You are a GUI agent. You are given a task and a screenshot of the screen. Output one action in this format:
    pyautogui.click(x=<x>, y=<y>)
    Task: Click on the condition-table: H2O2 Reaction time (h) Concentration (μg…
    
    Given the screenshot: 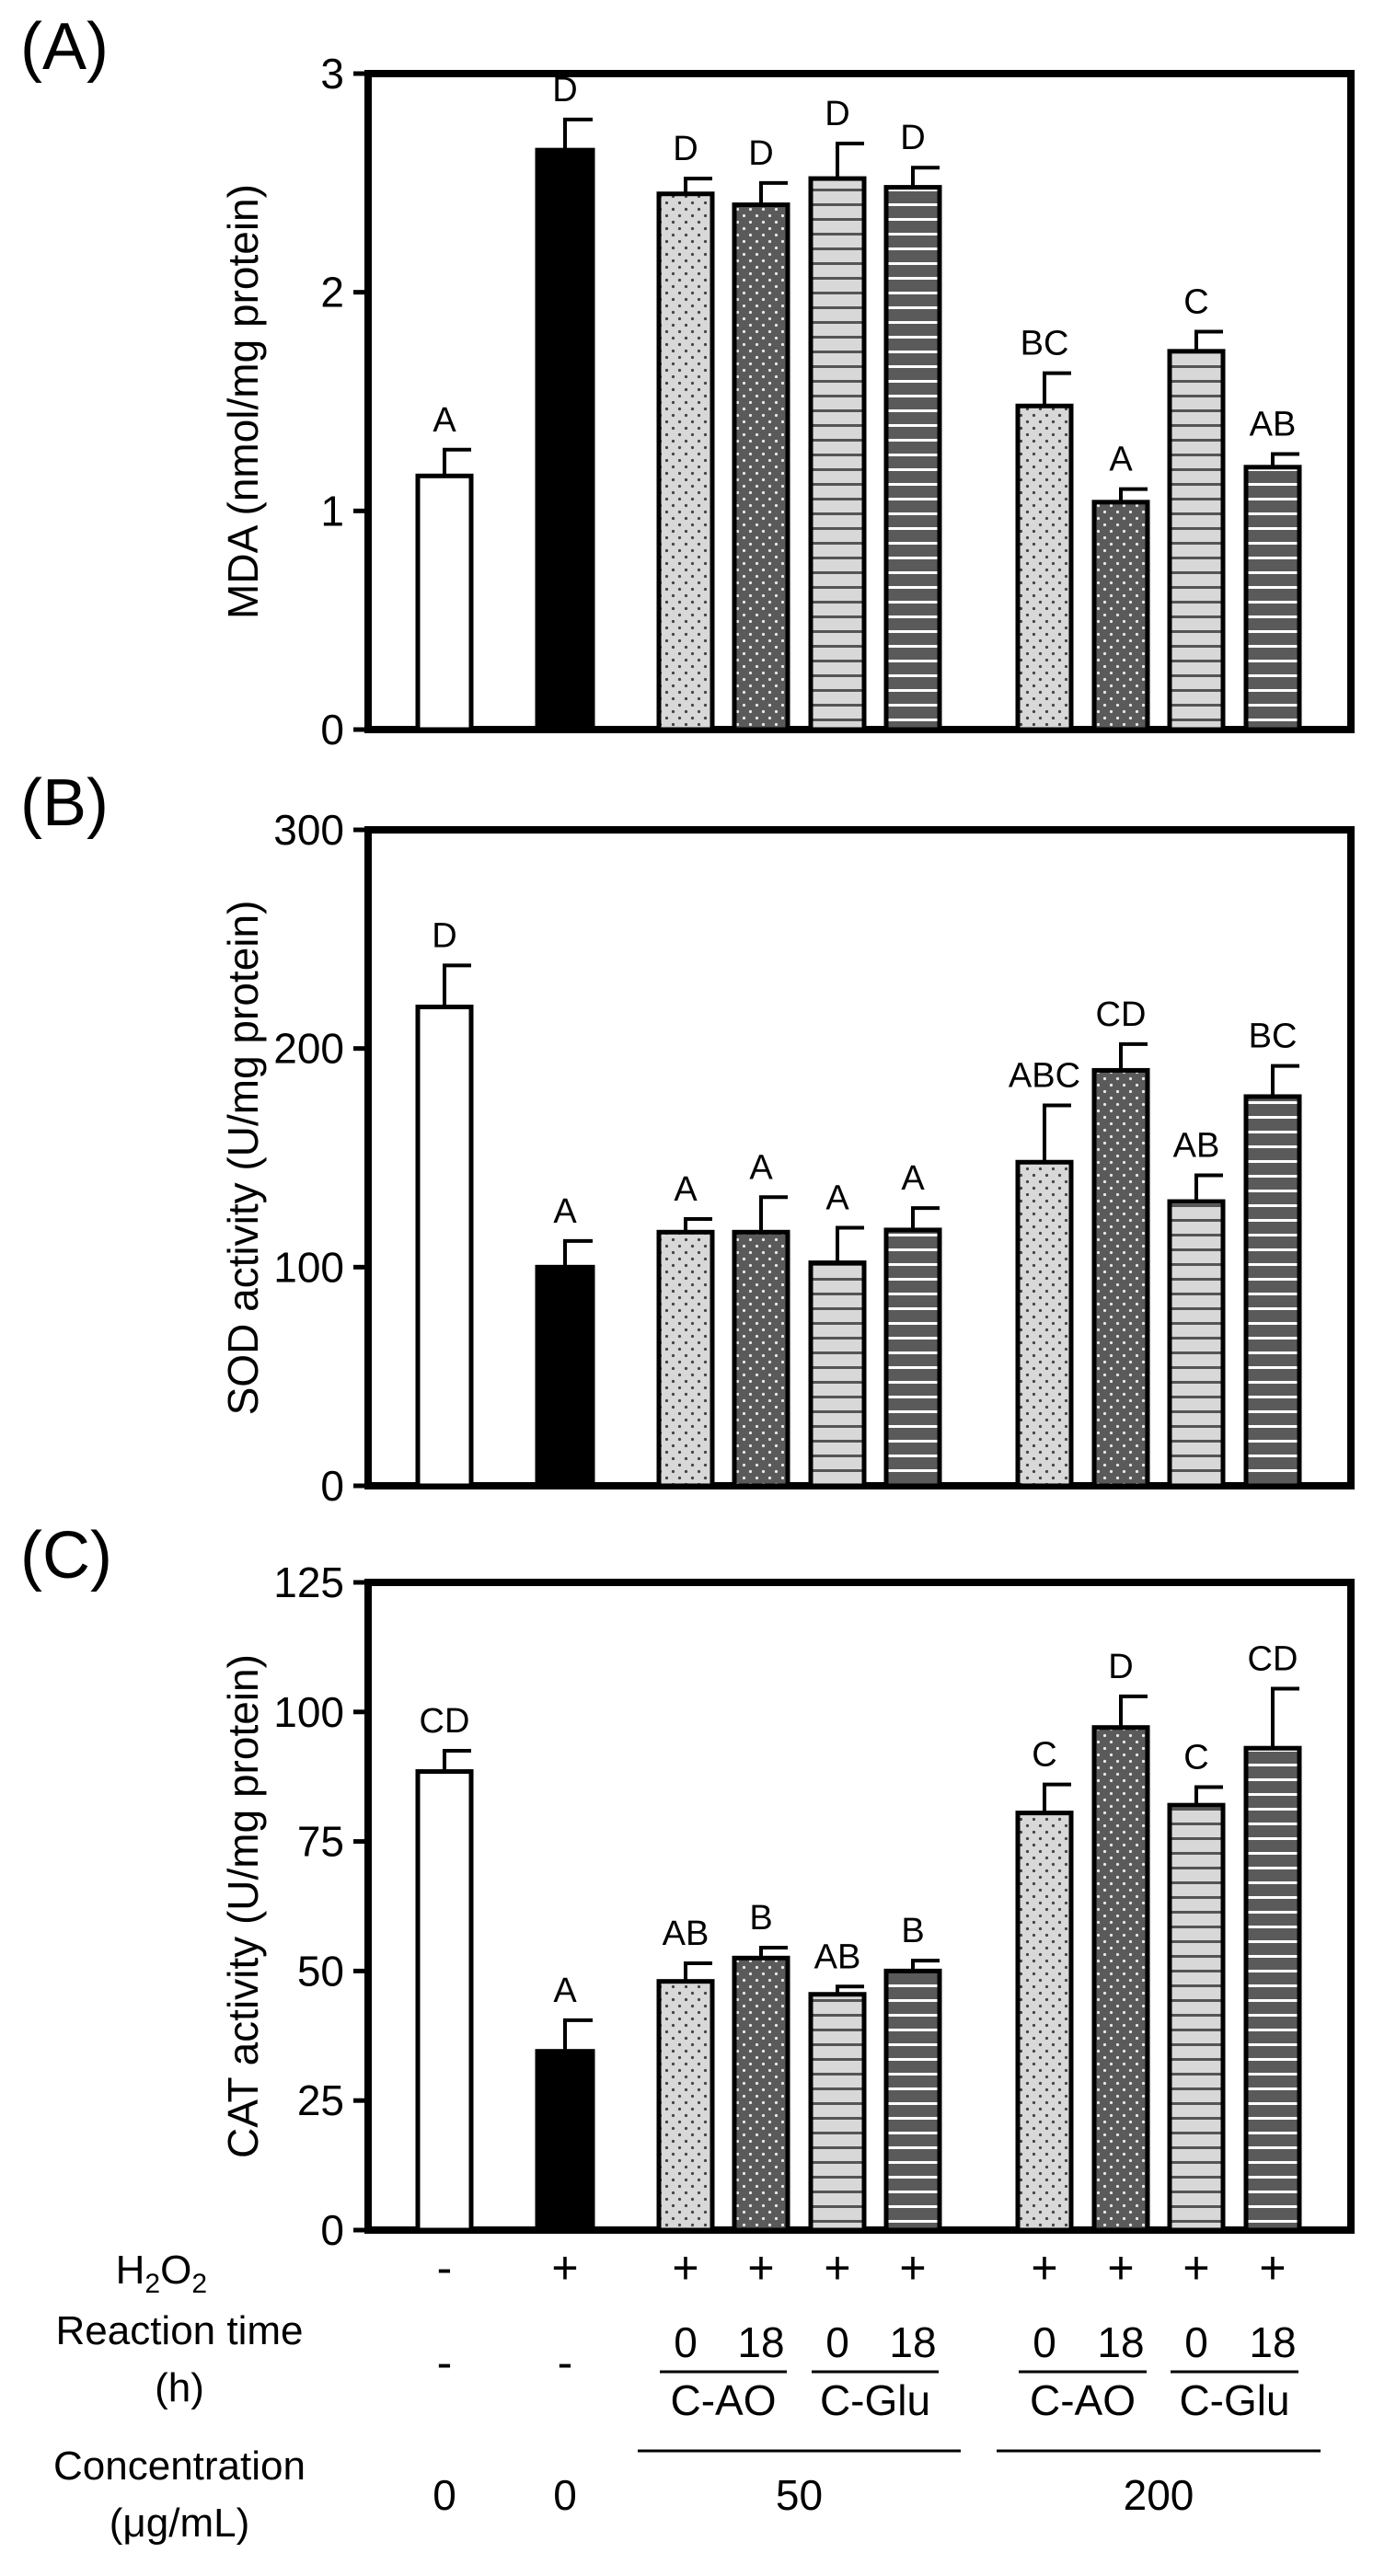 What is the action you would take?
    pyautogui.click(x=687, y=2394)
    